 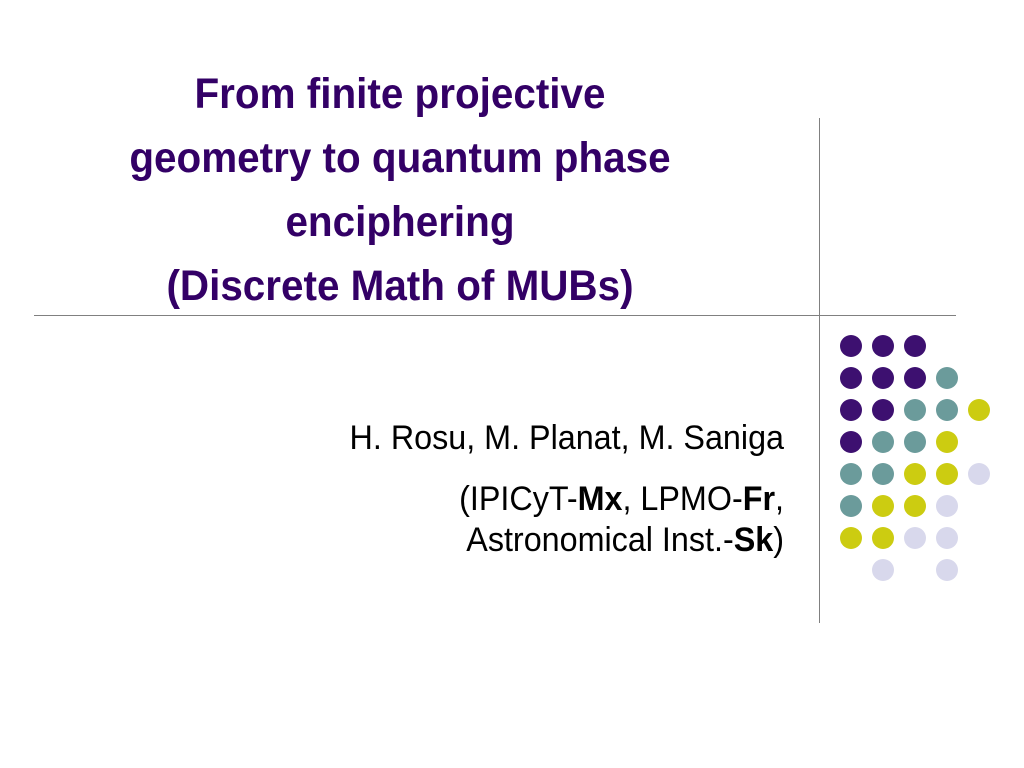 I want to click on affiliation-sk: Sk, so click(x=753, y=540).